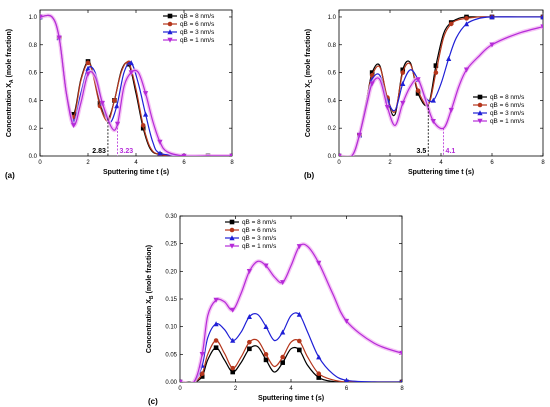  I want to click on annotation-label: 3.5, so click(422, 151).